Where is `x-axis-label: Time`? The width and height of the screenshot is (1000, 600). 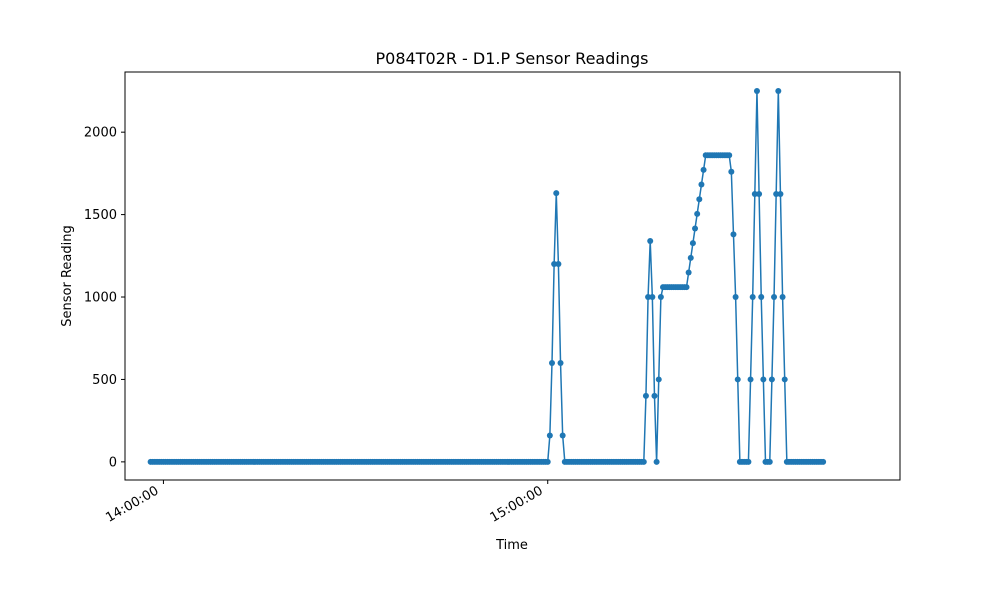
x-axis-label: Time is located at coordinates (511, 545).